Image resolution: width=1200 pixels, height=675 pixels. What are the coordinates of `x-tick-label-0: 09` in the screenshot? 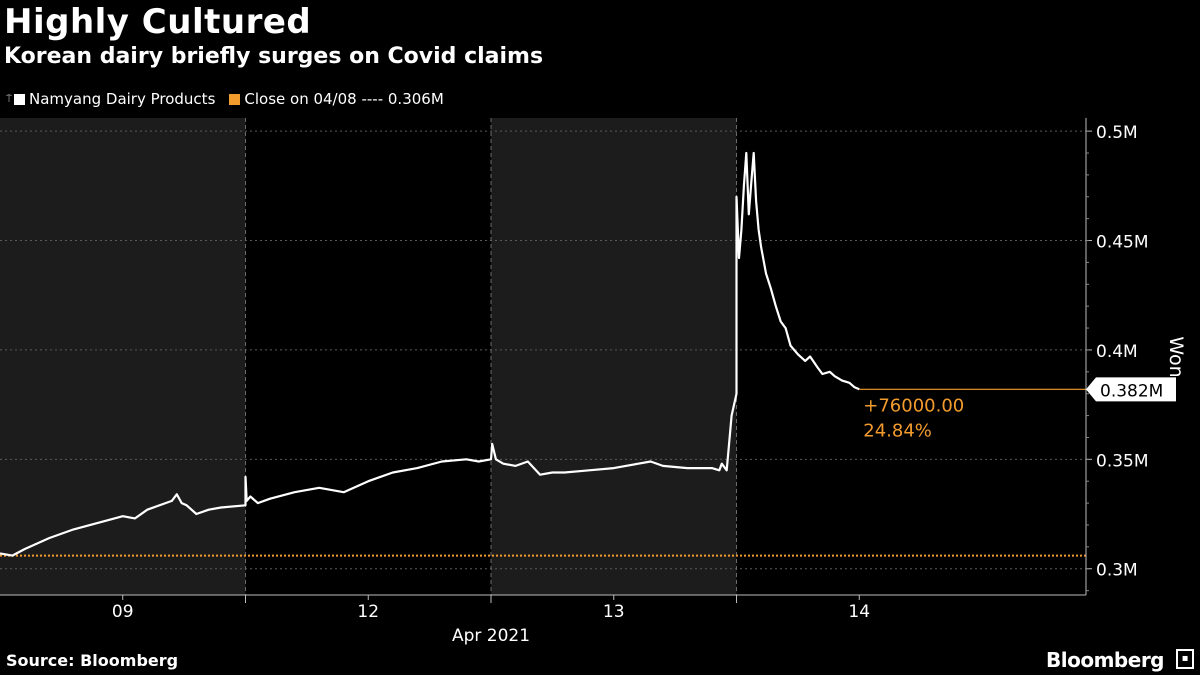 It's located at (123, 612).